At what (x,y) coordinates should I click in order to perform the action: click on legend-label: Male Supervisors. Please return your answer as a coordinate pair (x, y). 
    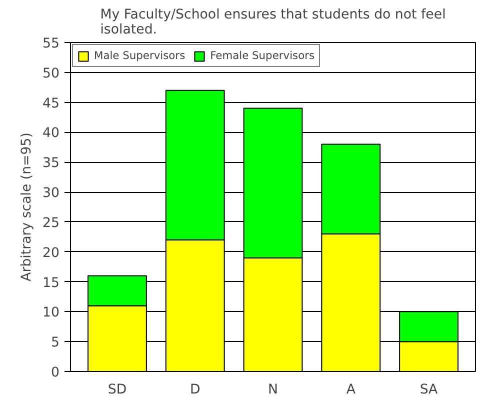
    Looking at the image, I should click on (140, 55).